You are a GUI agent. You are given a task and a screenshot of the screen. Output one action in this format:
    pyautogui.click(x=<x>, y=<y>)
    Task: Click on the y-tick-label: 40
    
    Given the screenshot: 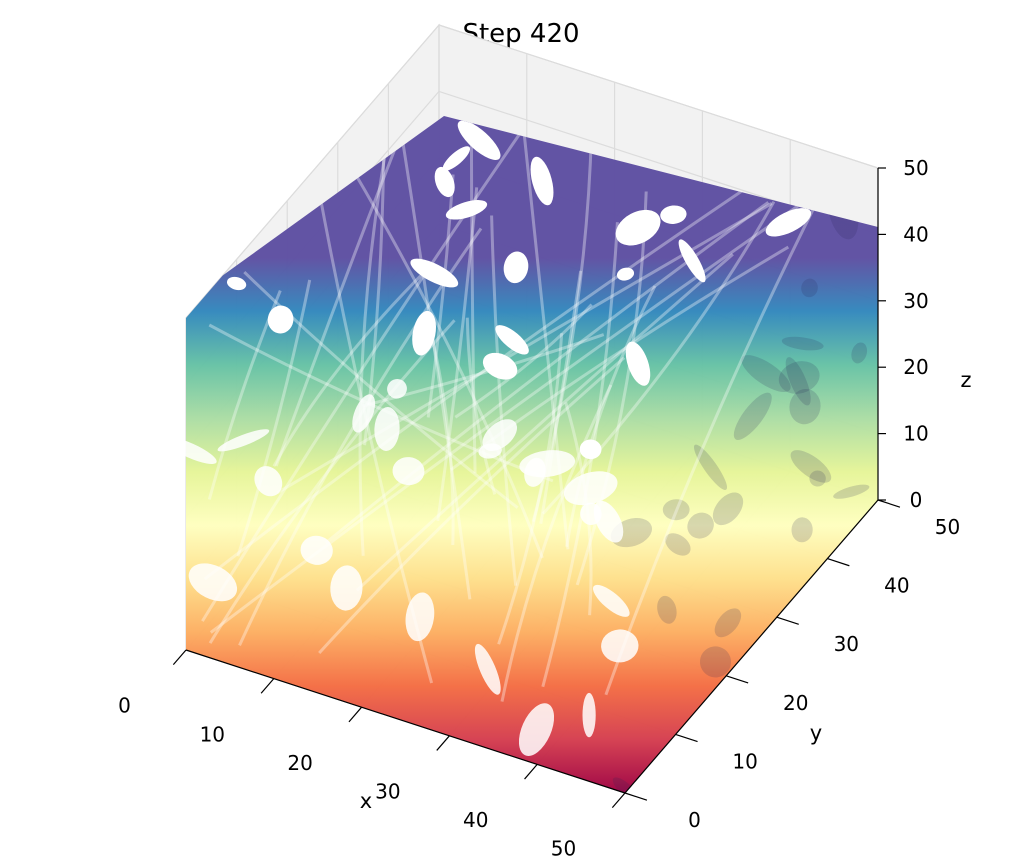 What is the action you would take?
    pyautogui.click(x=896, y=586)
    